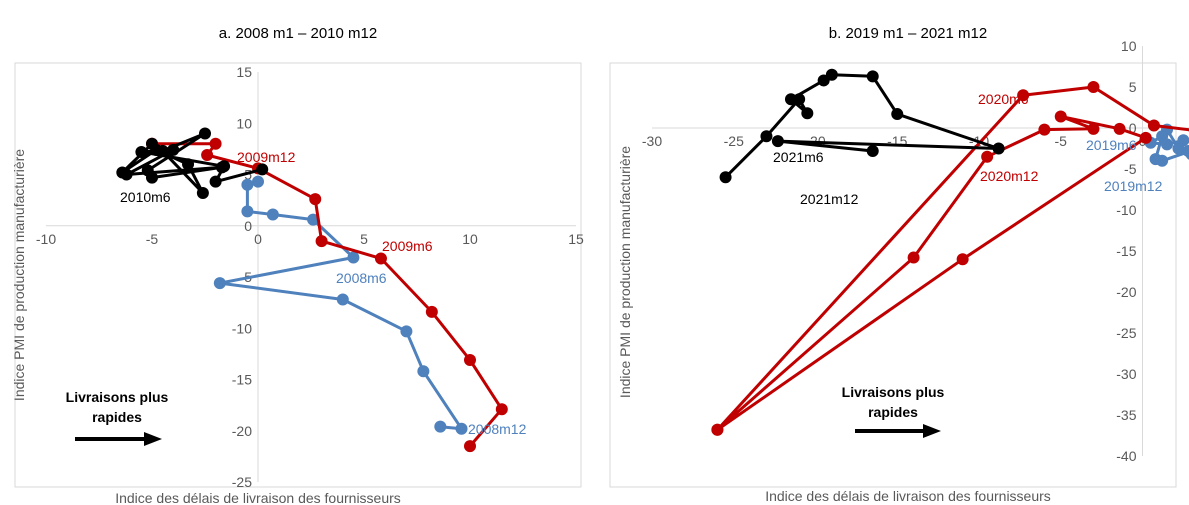  I want to click on x-tick-label: 5, so click(364, 239).